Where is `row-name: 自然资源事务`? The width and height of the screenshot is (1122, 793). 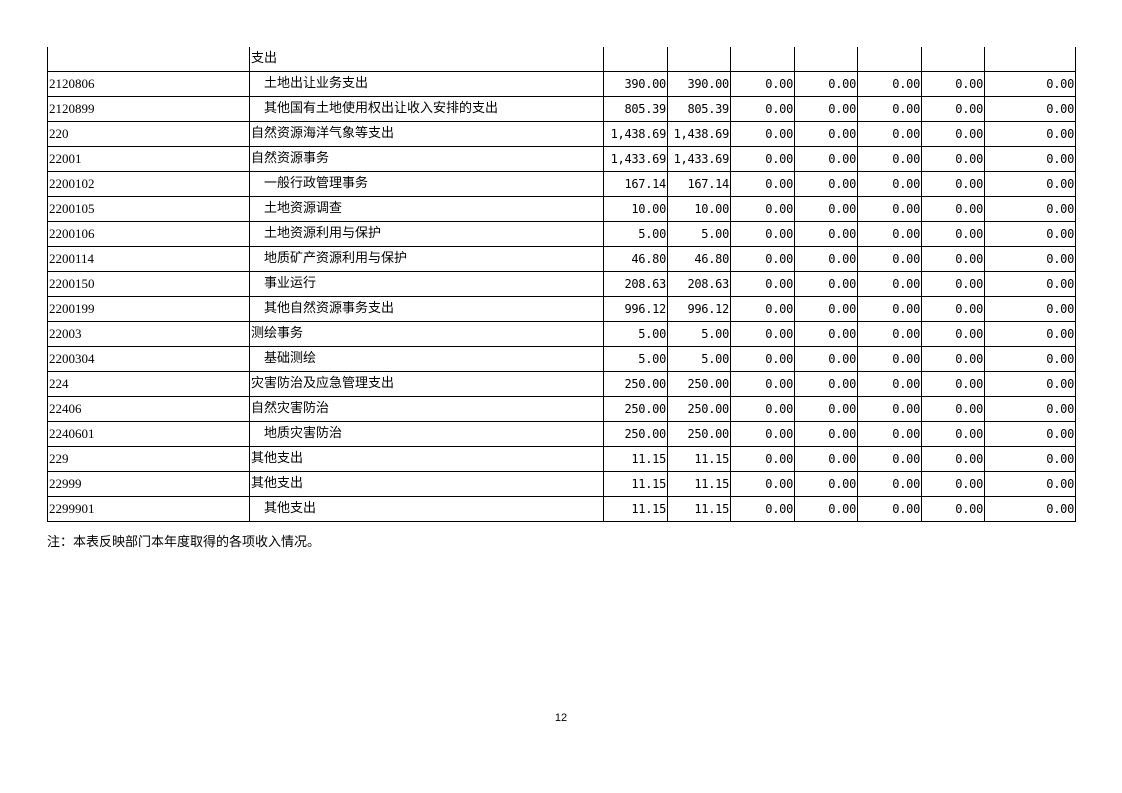
row-name: 自然资源事务 is located at coordinates (426, 159).